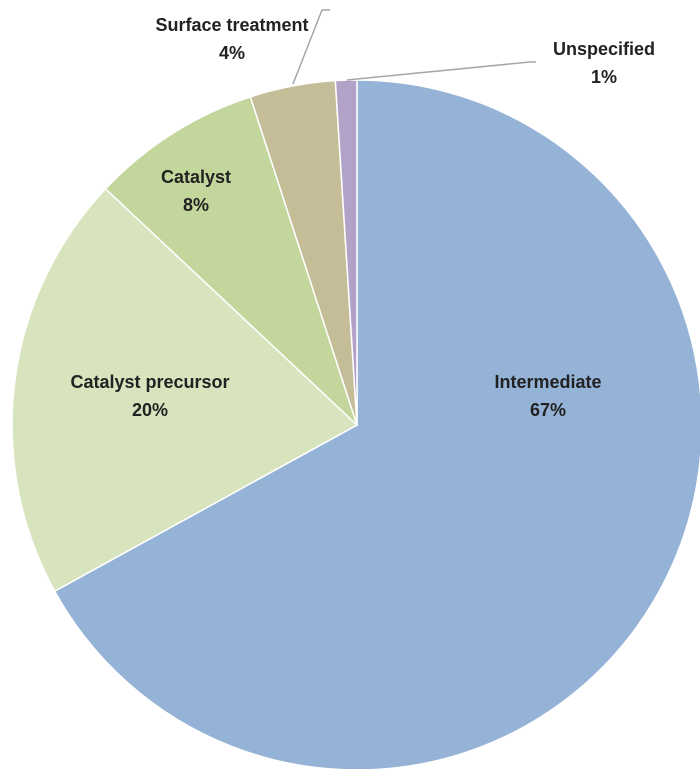  I want to click on slice-value-label: 67%, so click(548, 410).